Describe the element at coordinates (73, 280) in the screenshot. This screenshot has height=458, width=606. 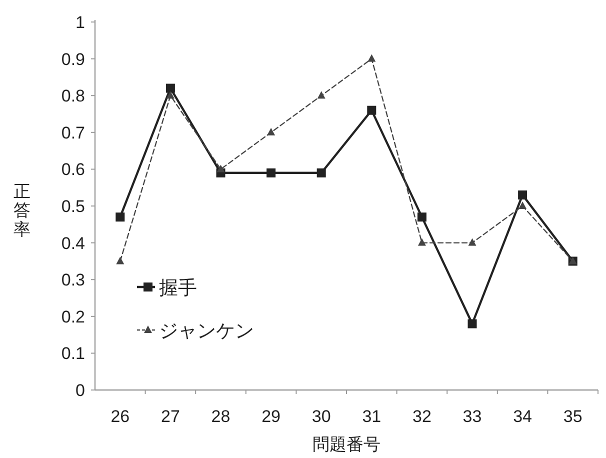
I see `y-tick-label: 0.3` at that location.